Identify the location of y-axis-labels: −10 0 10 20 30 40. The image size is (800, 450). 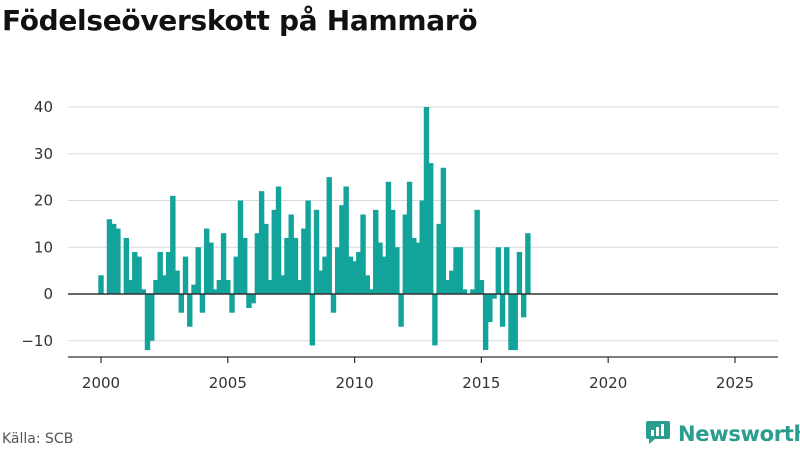
(37, 224).